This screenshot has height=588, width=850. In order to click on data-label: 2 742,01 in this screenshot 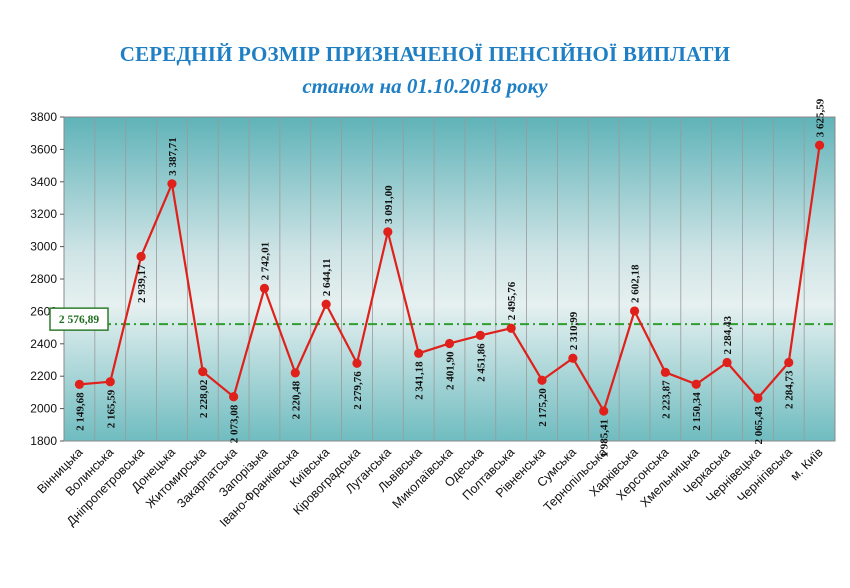, I will do `click(265, 261)`.